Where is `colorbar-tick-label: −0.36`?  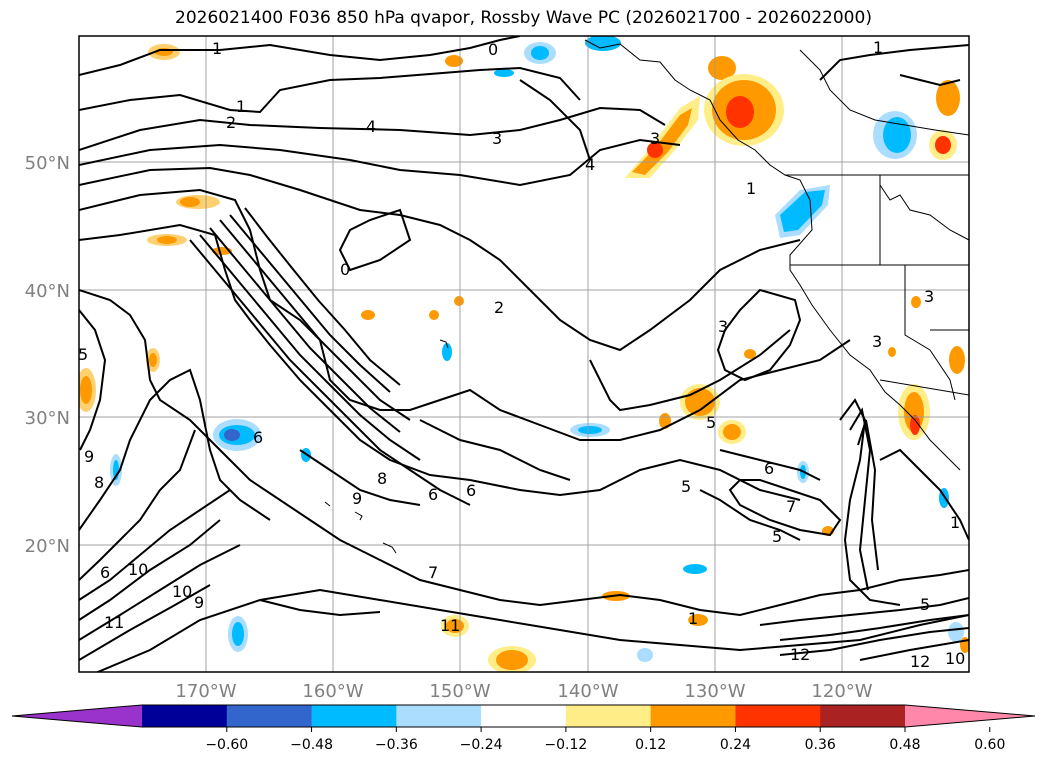
colorbar-tick-label: −0.36 is located at coordinates (396, 745).